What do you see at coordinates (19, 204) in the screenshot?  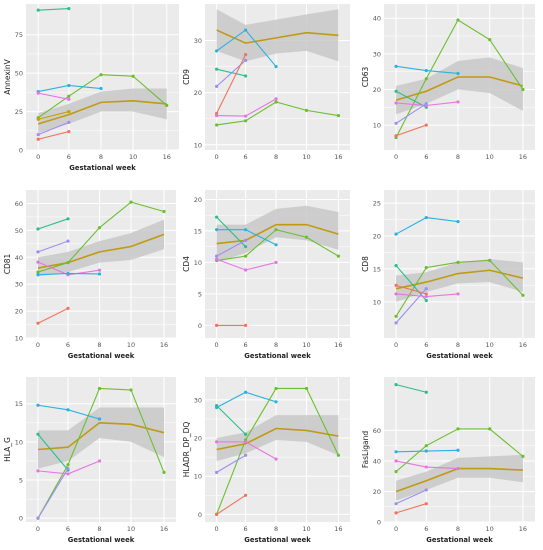 I see `y-tick-label: 60` at bounding box center [19, 204].